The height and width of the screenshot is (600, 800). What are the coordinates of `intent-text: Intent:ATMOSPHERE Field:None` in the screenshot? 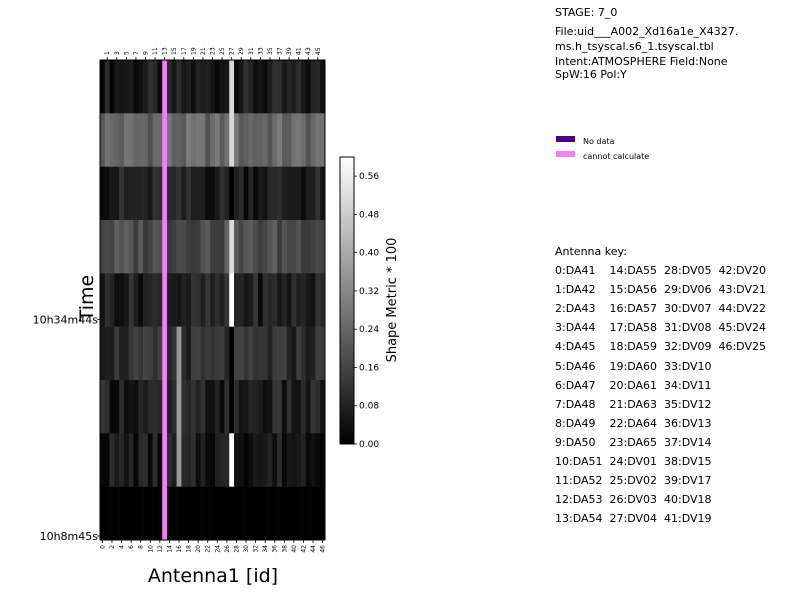 It's located at (641, 61).